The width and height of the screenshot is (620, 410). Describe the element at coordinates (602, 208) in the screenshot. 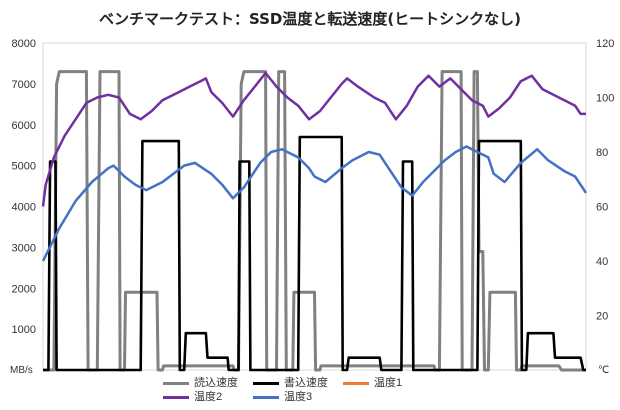

I see `right-tick-label: 60` at that location.